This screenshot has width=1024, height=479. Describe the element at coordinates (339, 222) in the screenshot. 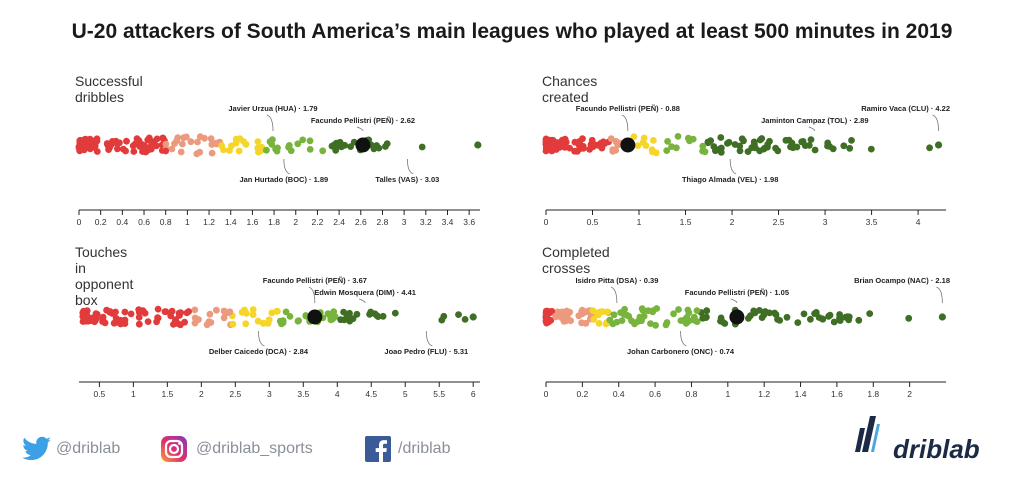

I see `x-tick-label: 2.4` at that location.